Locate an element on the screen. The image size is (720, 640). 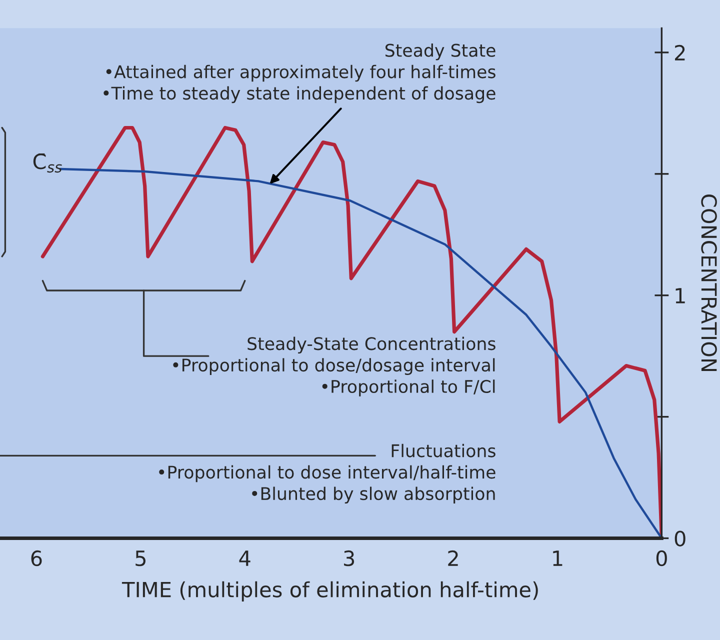
x-tick-label: 2 is located at coordinates (453, 558).